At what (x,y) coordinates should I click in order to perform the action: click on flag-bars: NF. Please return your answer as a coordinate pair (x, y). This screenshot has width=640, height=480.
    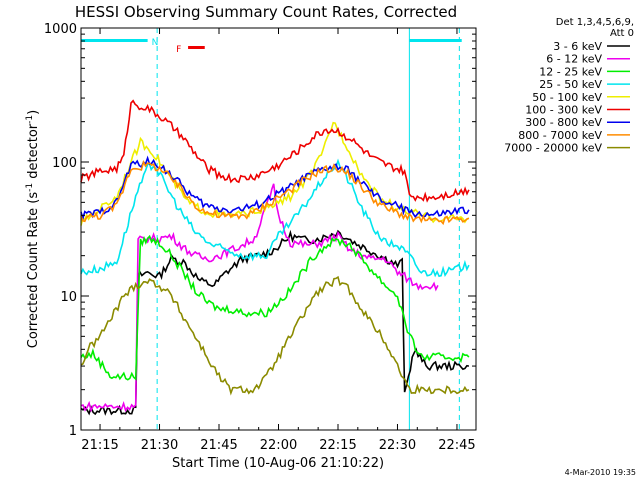
    Looking at the image, I should click on (271, 46).